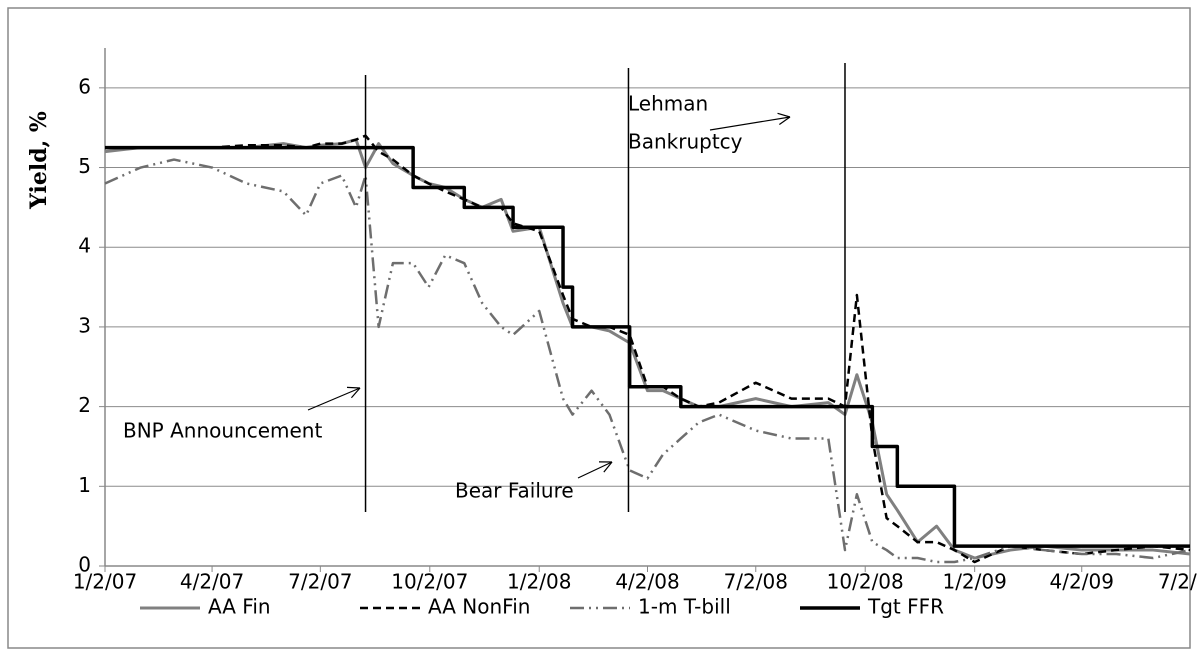 The width and height of the screenshot is (1198, 655). What do you see at coordinates (212, 582) in the screenshot?
I see `x-tick-label: 4/2/07` at bounding box center [212, 582].